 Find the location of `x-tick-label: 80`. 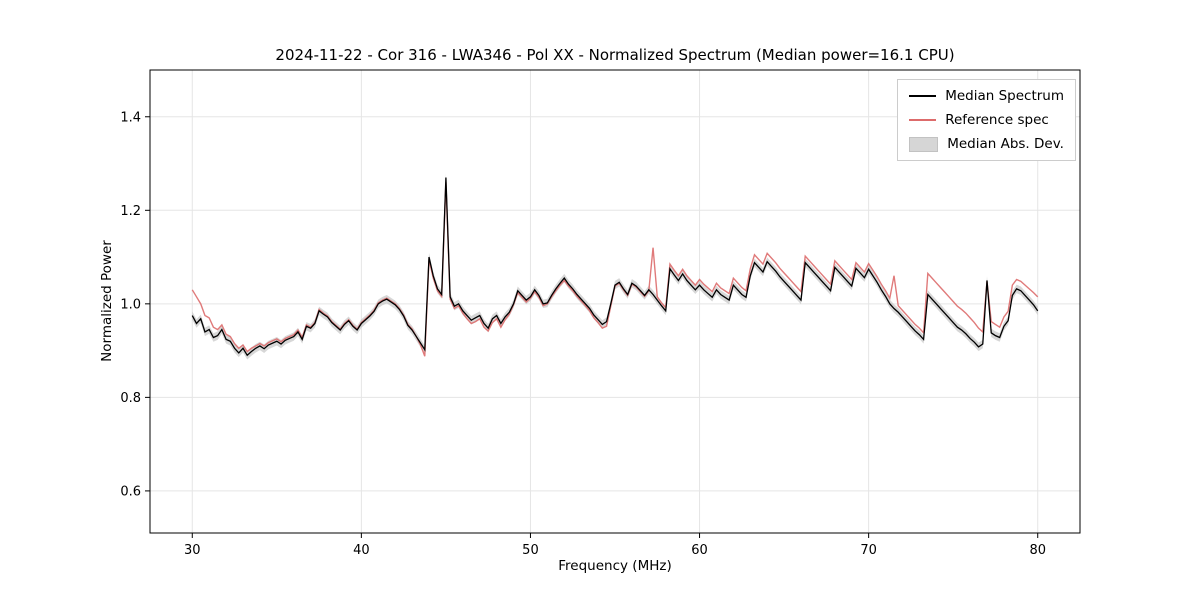

x-tick-label: 80 is located at coordinates (1037, 550).